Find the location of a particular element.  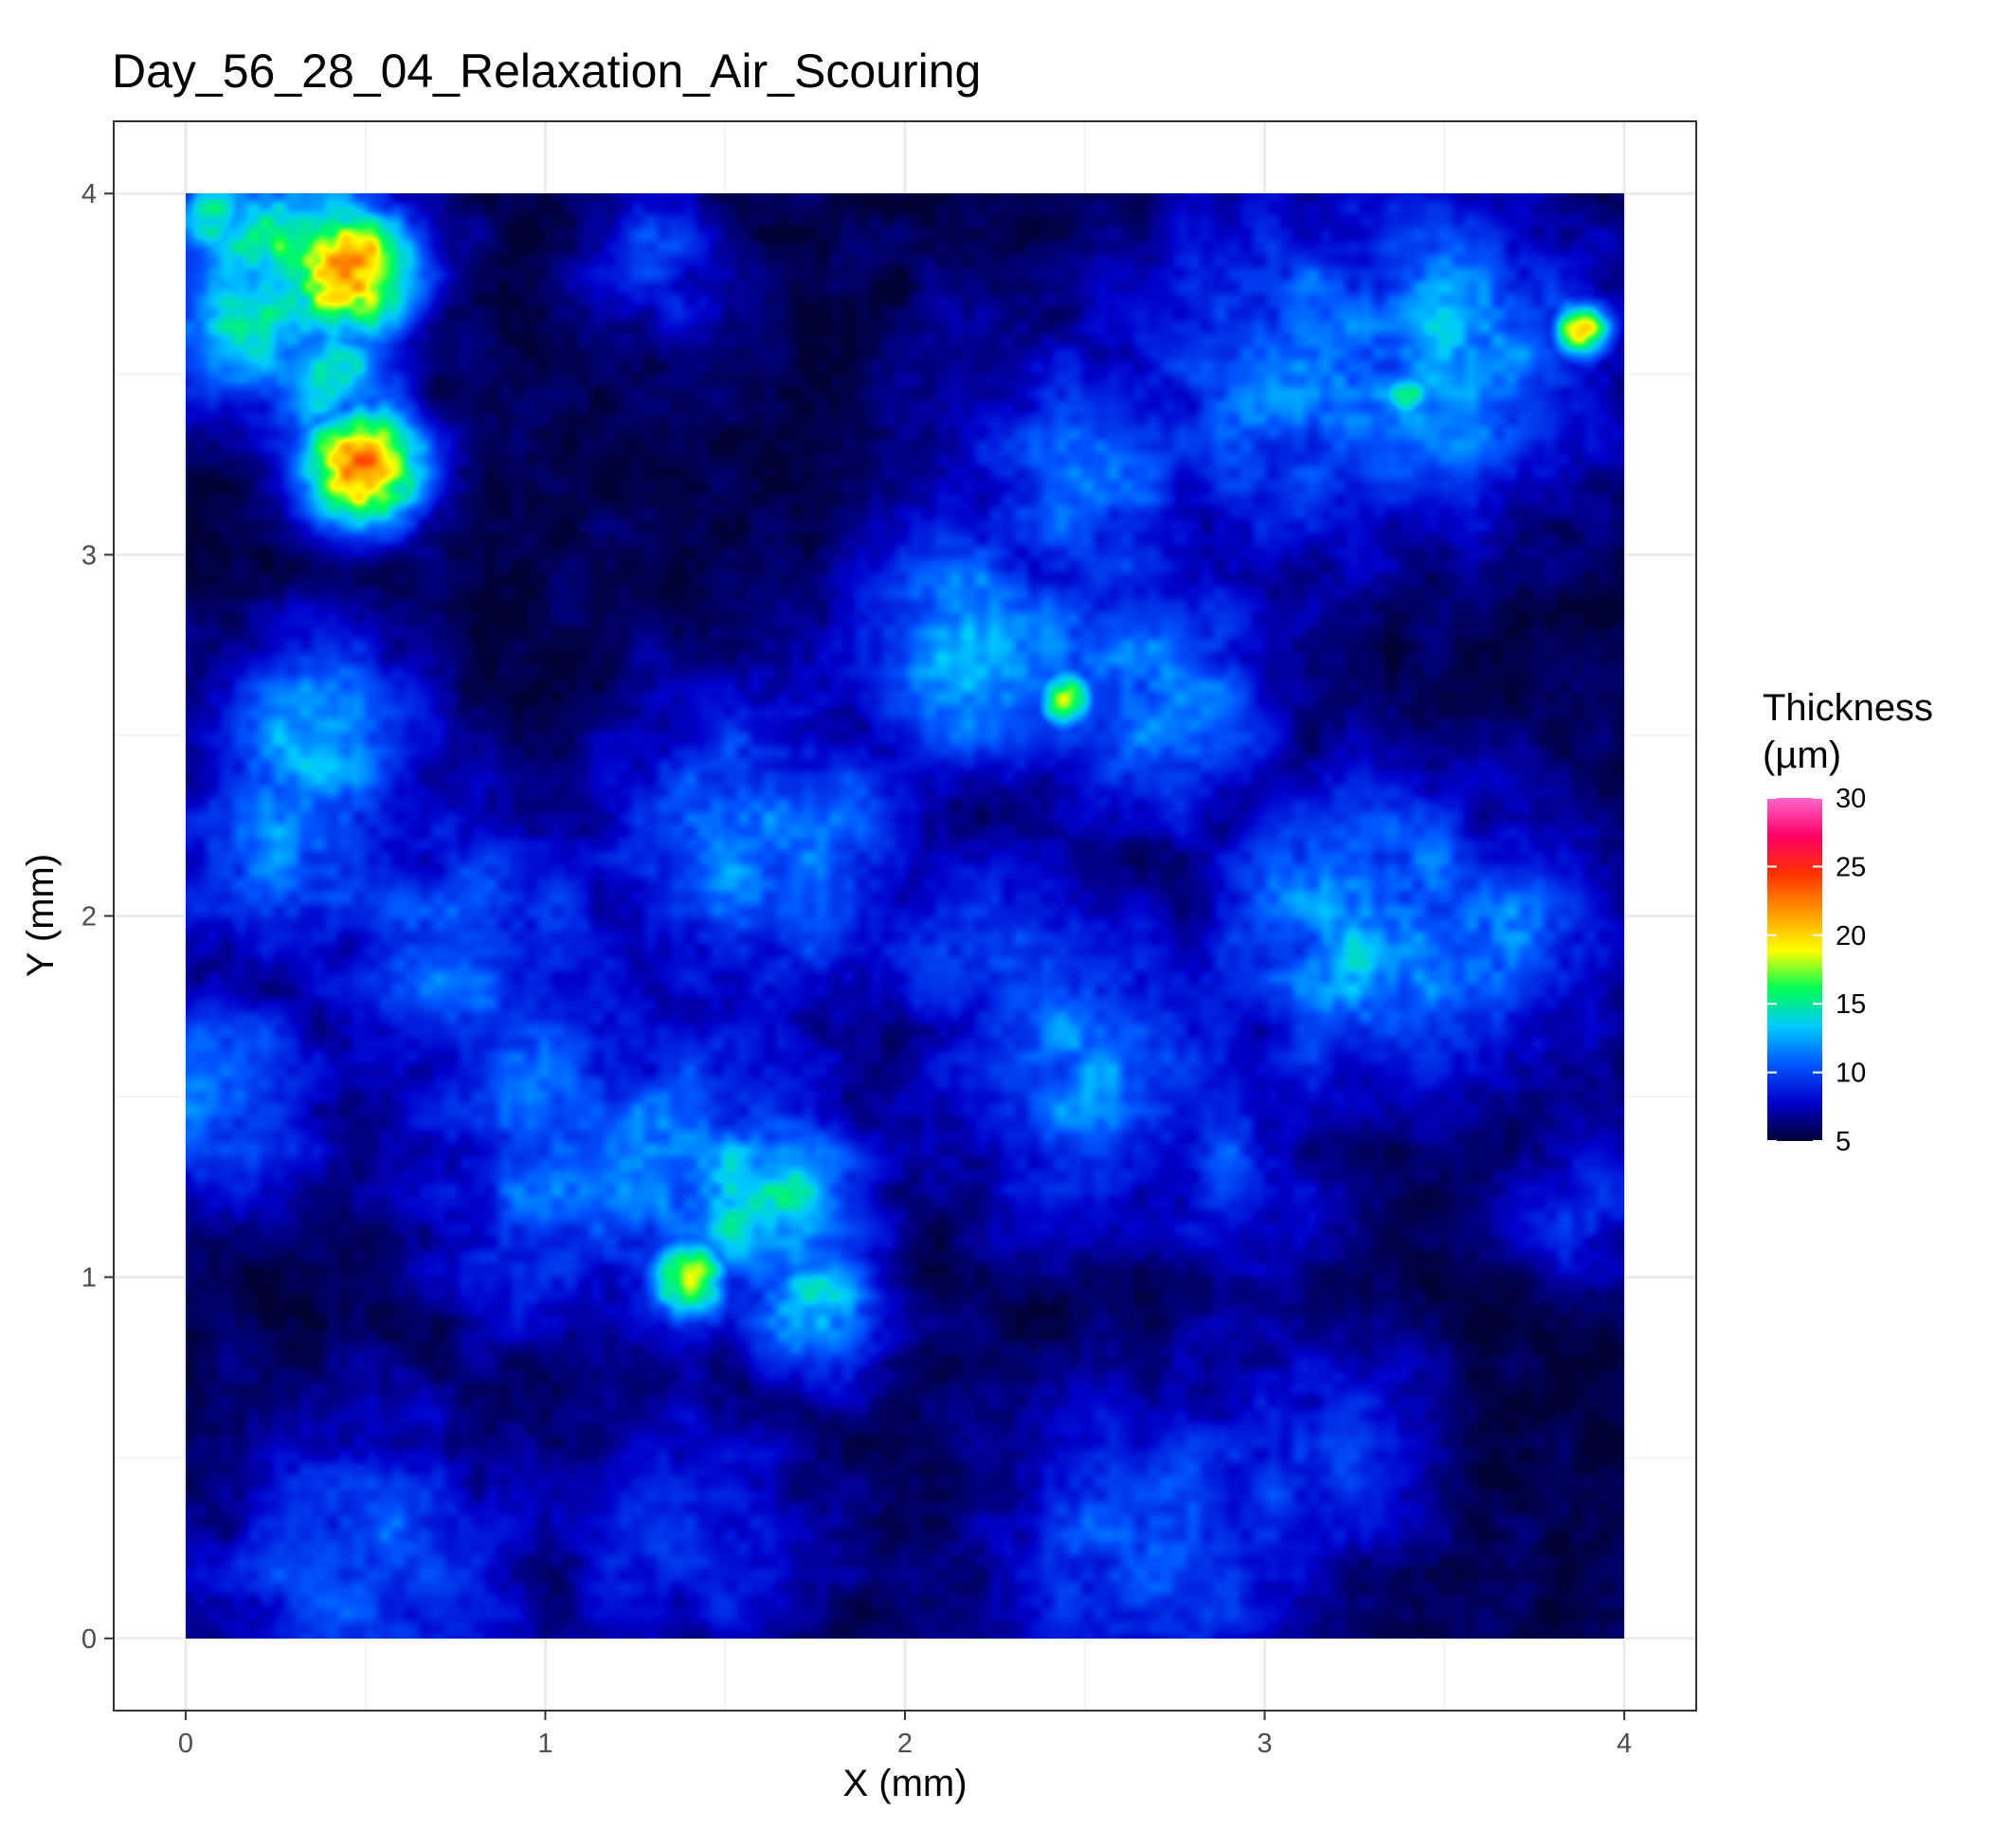

colorbar-ticks: 5 10 15 20 25 30 is located at coordinates (1816, 971).